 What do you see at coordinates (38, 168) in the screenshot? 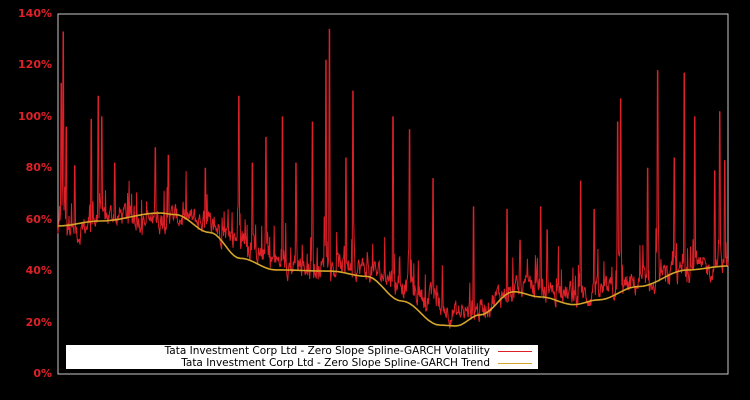
I see `y-tick-label: 80%` at bounding box center [38, 168].